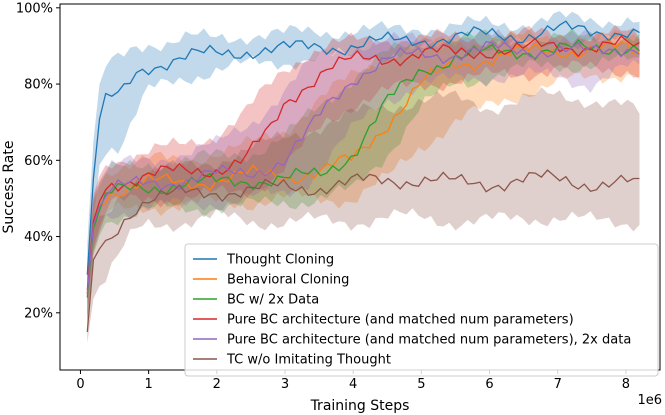 The height and width of the screenshot is (415, 665). Describe the element at coordinates (217, 384) in the screenshot. I see `x-tick-label: 2` at that location.